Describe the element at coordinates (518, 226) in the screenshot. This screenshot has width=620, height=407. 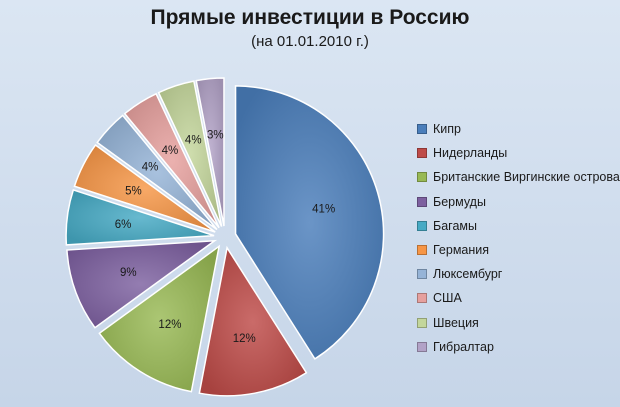
I see `legend-item-5: Багамы` at that location.